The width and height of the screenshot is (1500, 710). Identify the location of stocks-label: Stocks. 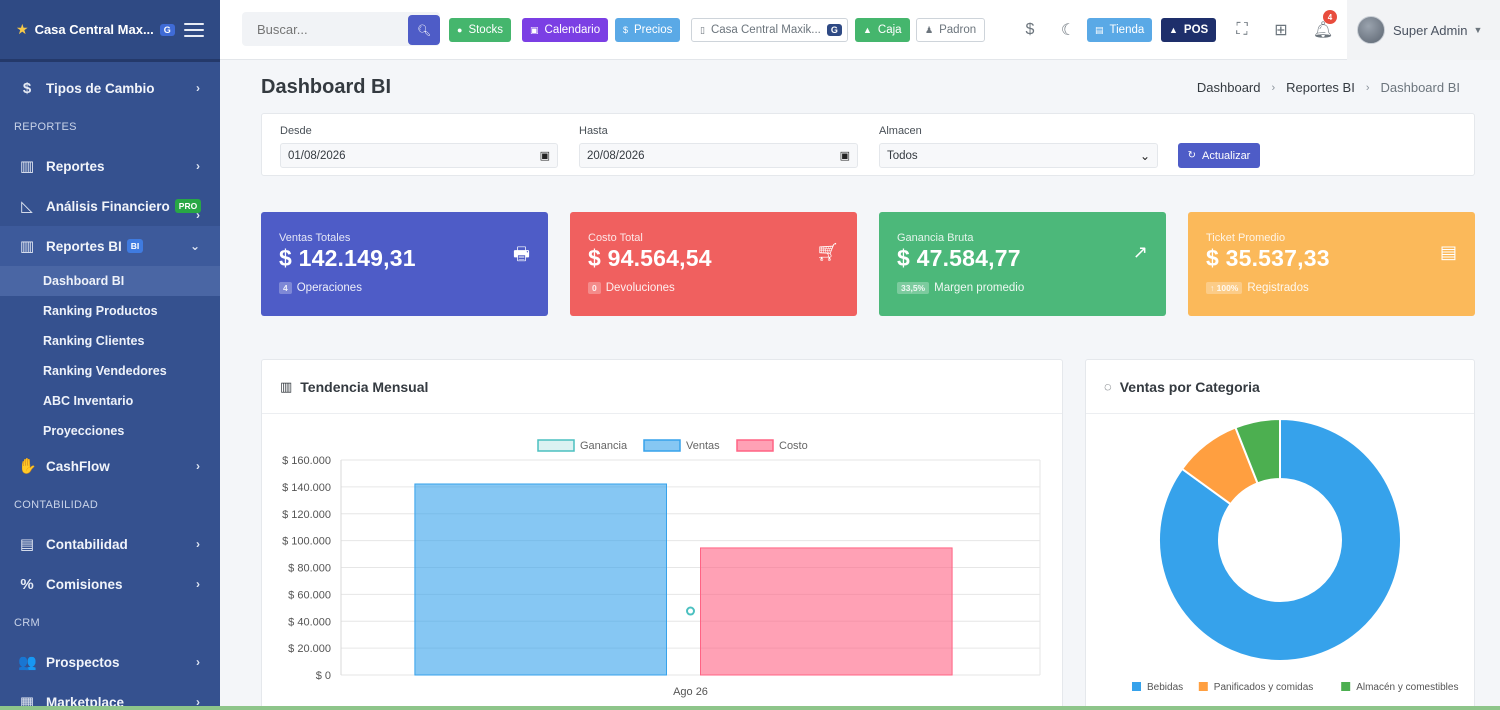
(485, 30).